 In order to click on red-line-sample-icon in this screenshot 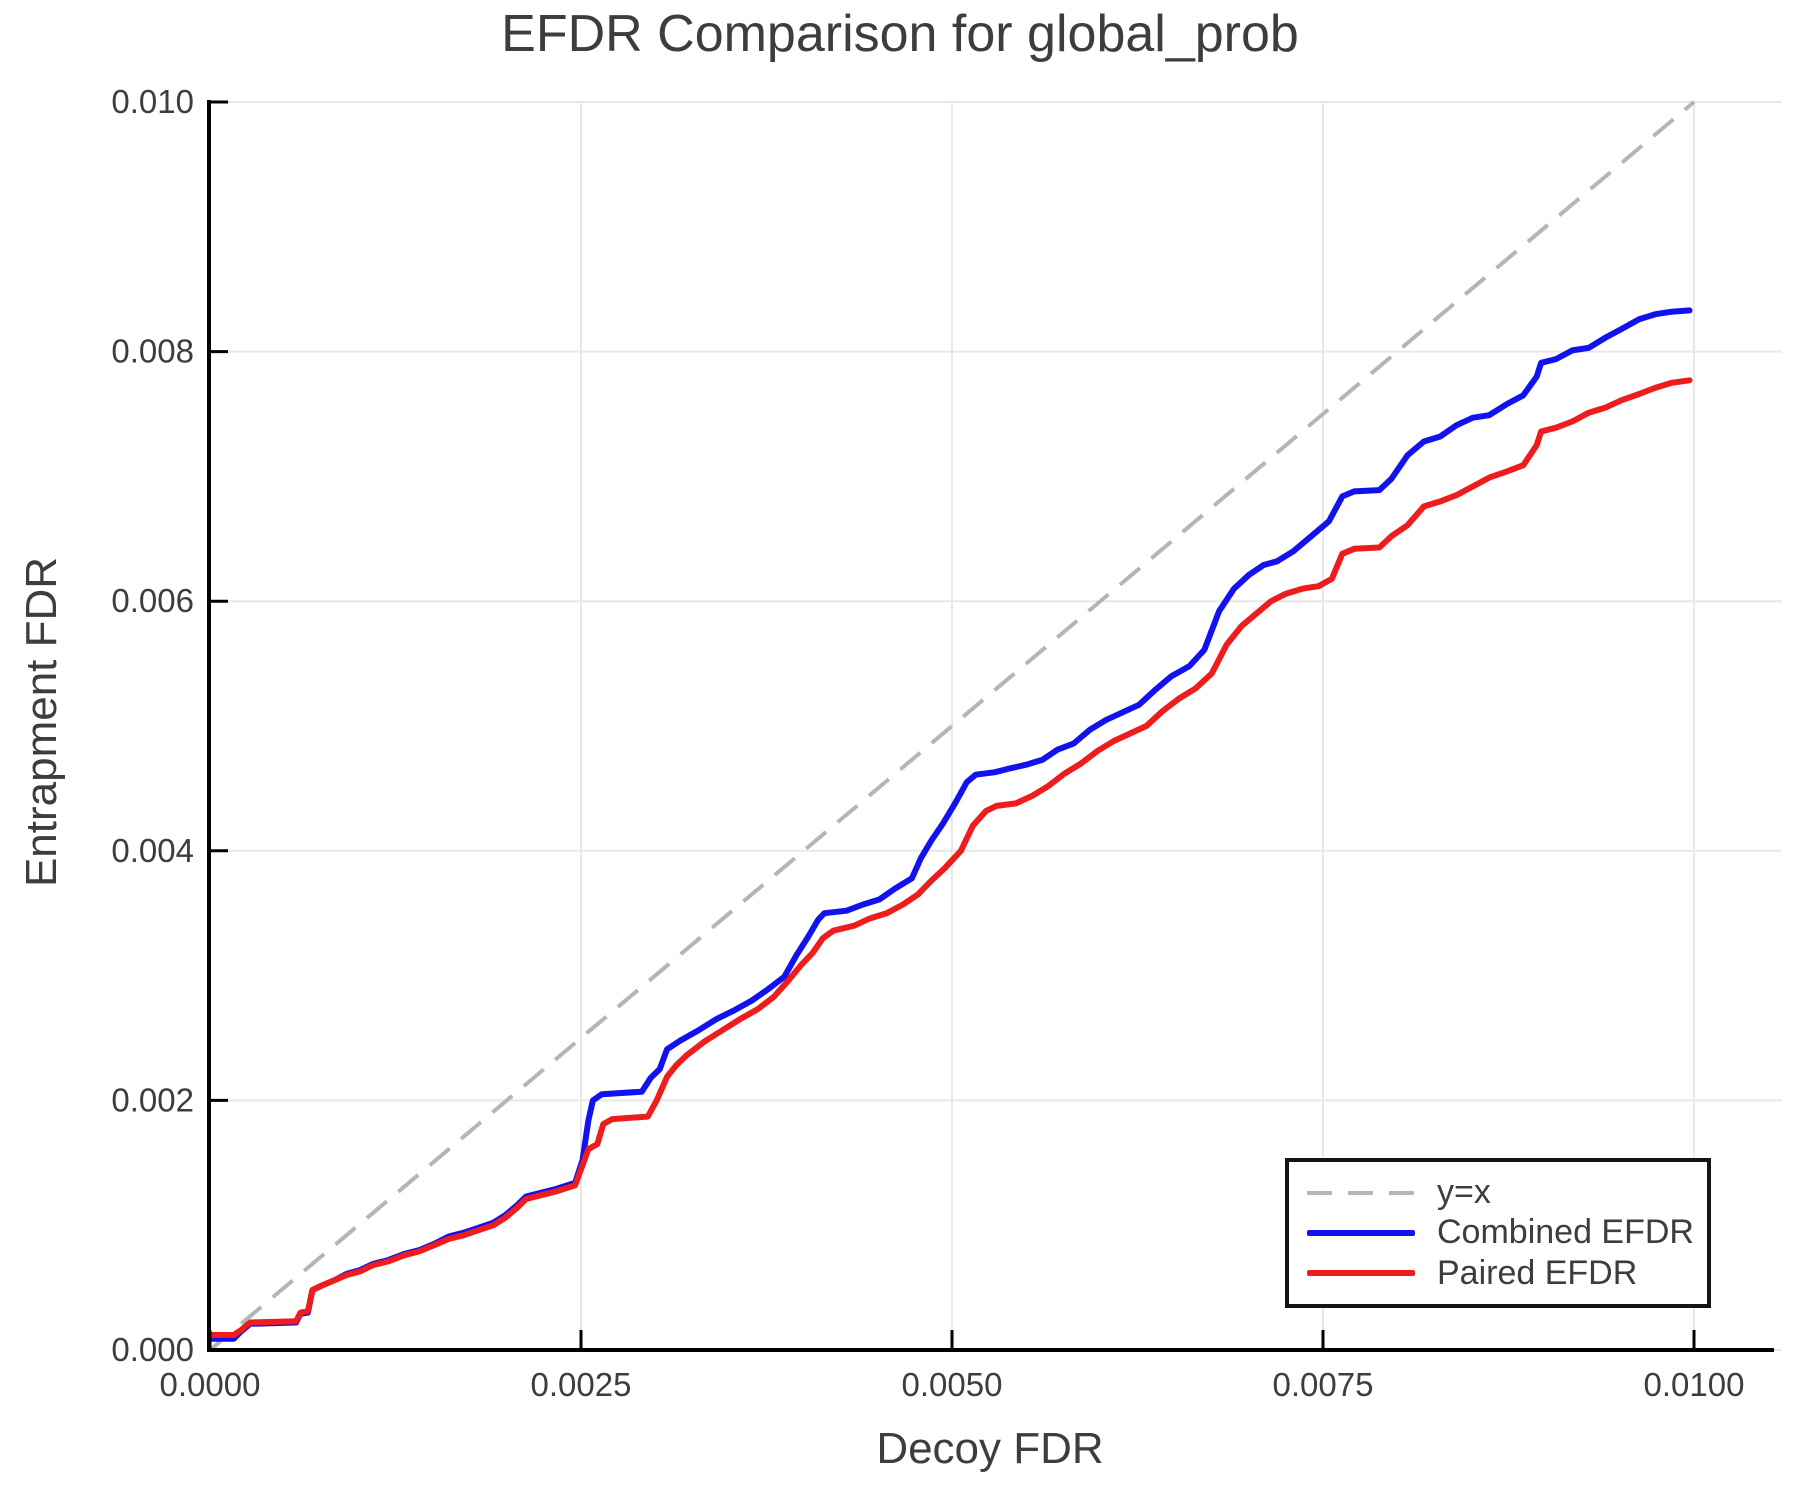, I will do `click(1361, 1273)`.